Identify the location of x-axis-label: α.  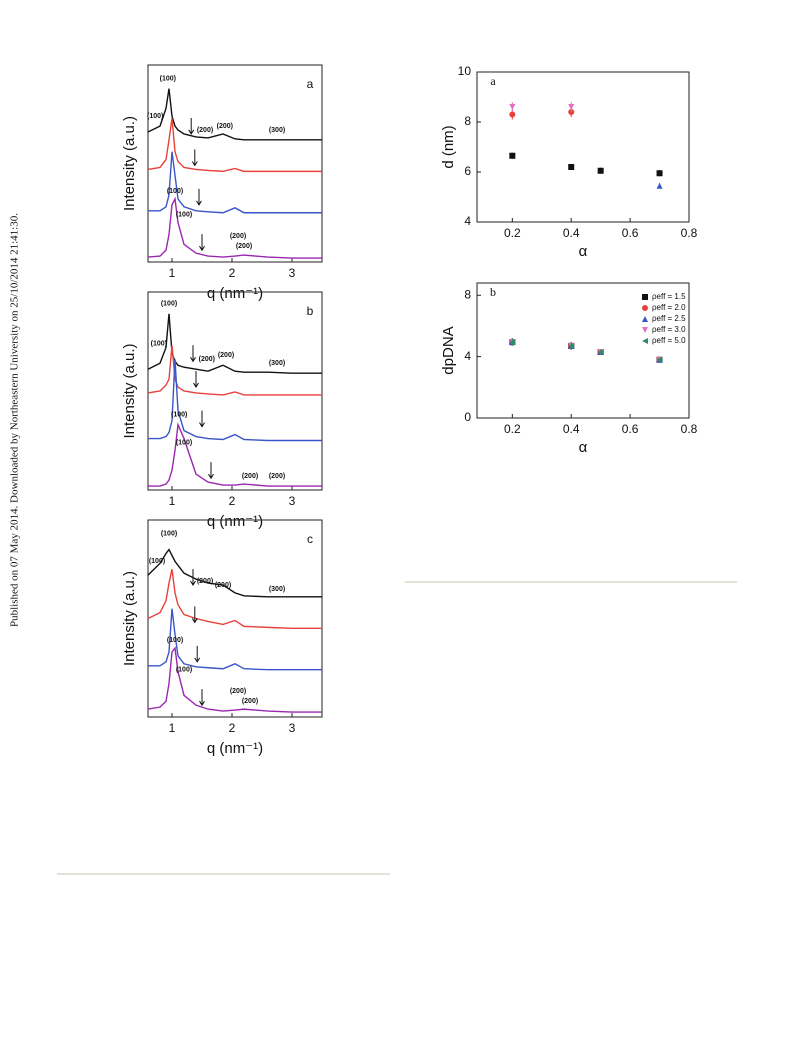
(583, 251).